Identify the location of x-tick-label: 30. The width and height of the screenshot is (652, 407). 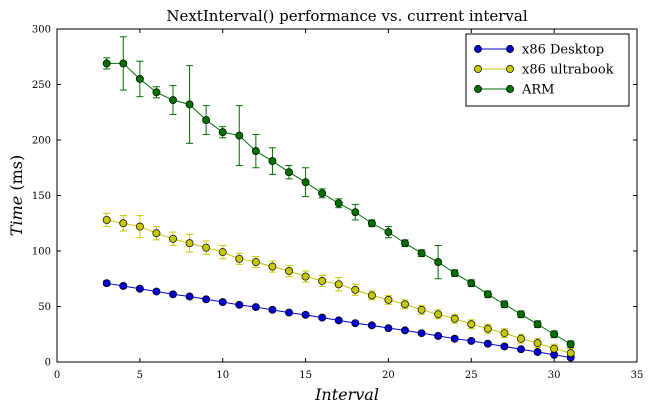
(554, 375).